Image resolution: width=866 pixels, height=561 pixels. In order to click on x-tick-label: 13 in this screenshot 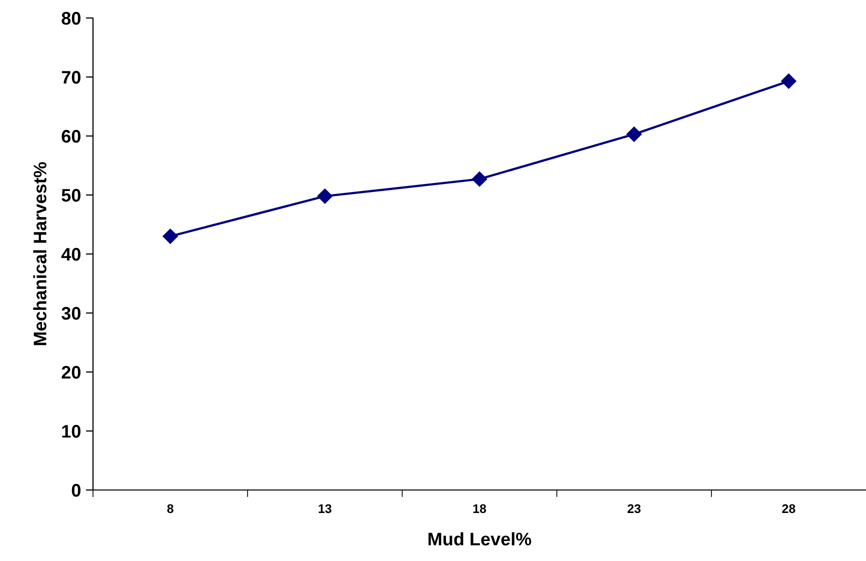, I will do `click(325, 509)`.